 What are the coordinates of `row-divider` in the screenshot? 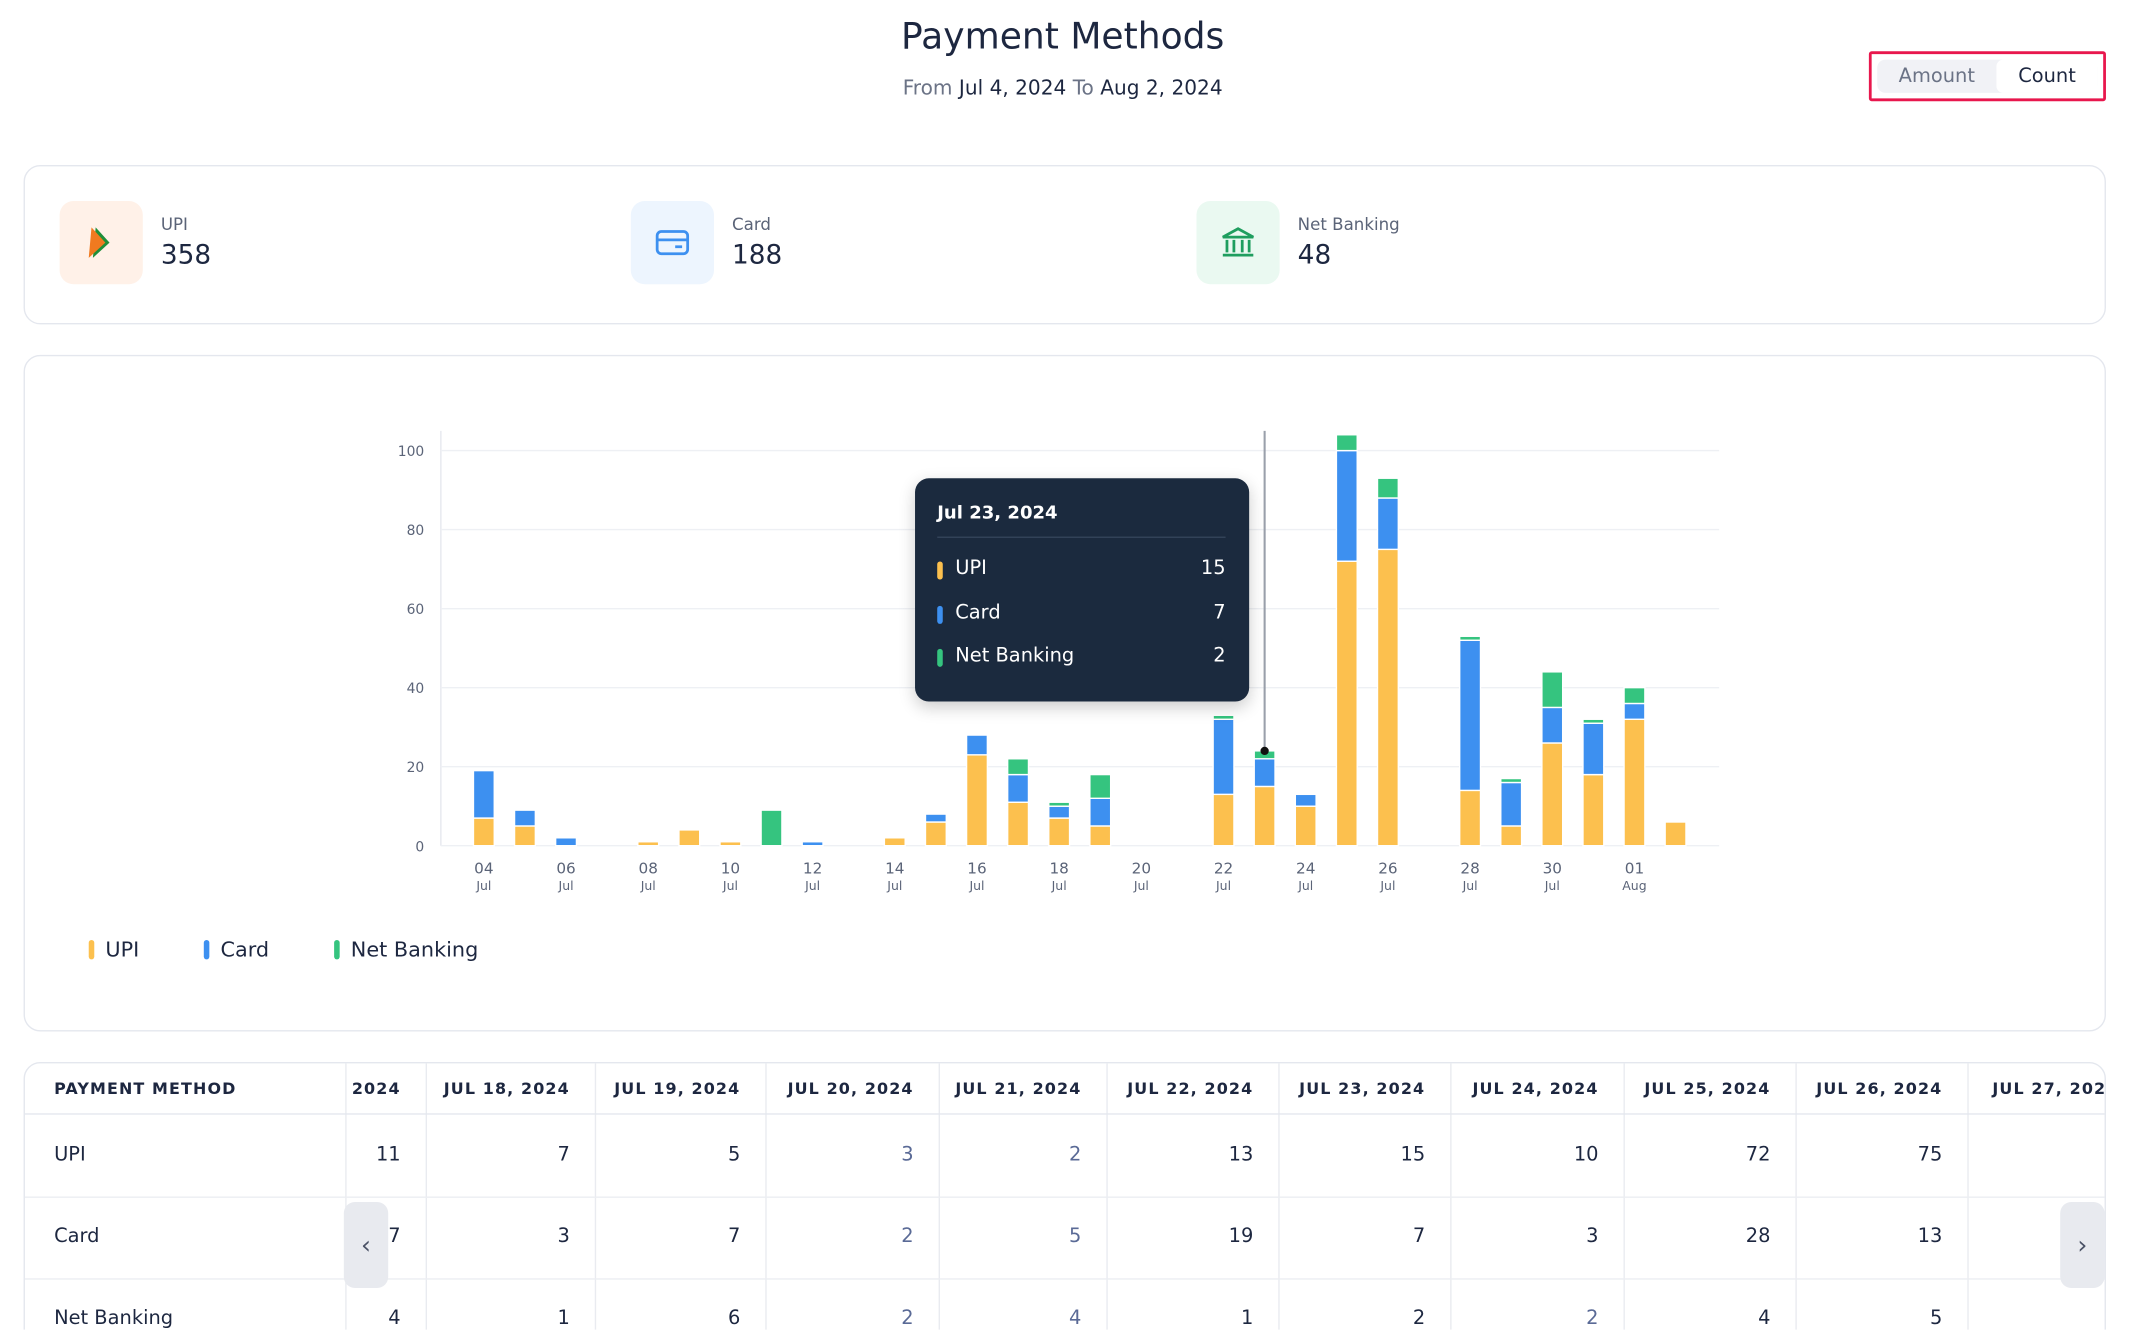 It's located at (1064, 1279).